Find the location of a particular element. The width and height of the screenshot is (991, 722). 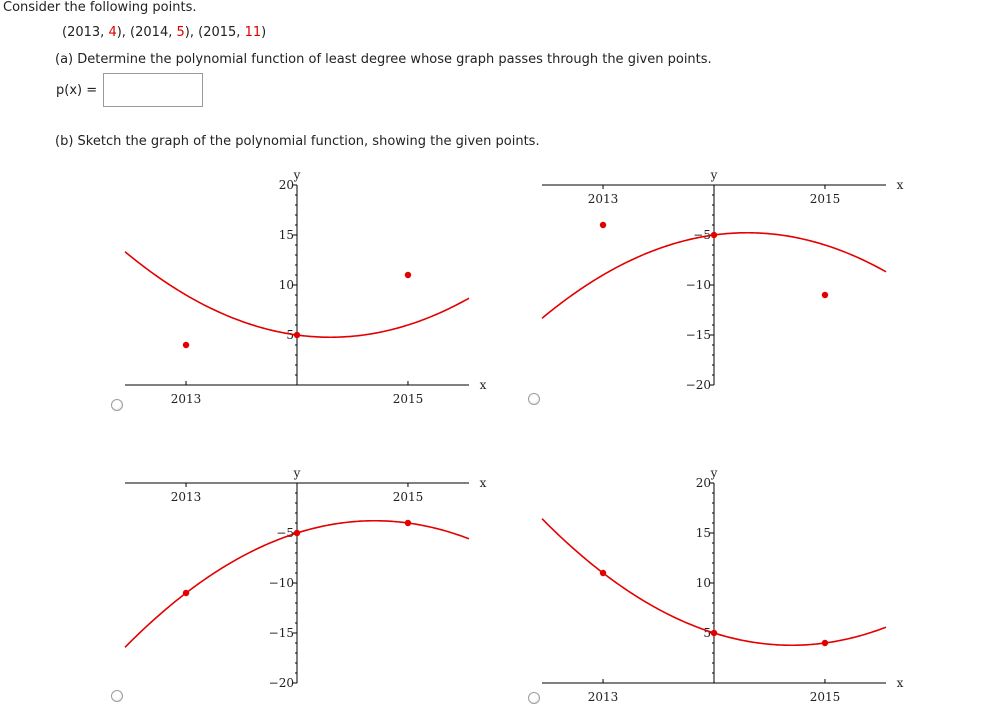

graph-option-3: −5 −10 −15 −20 2013 2015 x y is located at coordinates (305, 578).